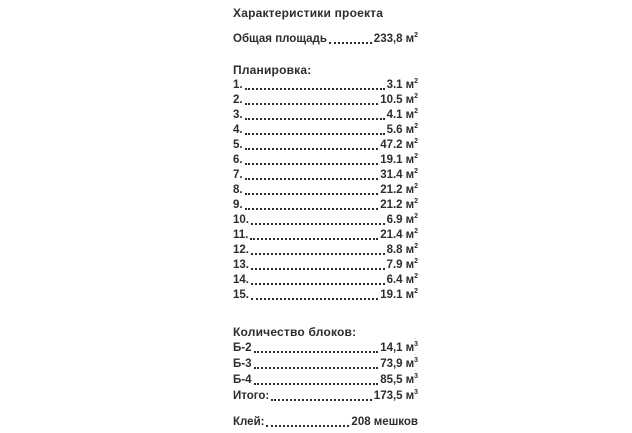  What do you see at coordinates (238, 145) in the screenshot?
I see `item-number: 5.` at bounding box center [238, 145].